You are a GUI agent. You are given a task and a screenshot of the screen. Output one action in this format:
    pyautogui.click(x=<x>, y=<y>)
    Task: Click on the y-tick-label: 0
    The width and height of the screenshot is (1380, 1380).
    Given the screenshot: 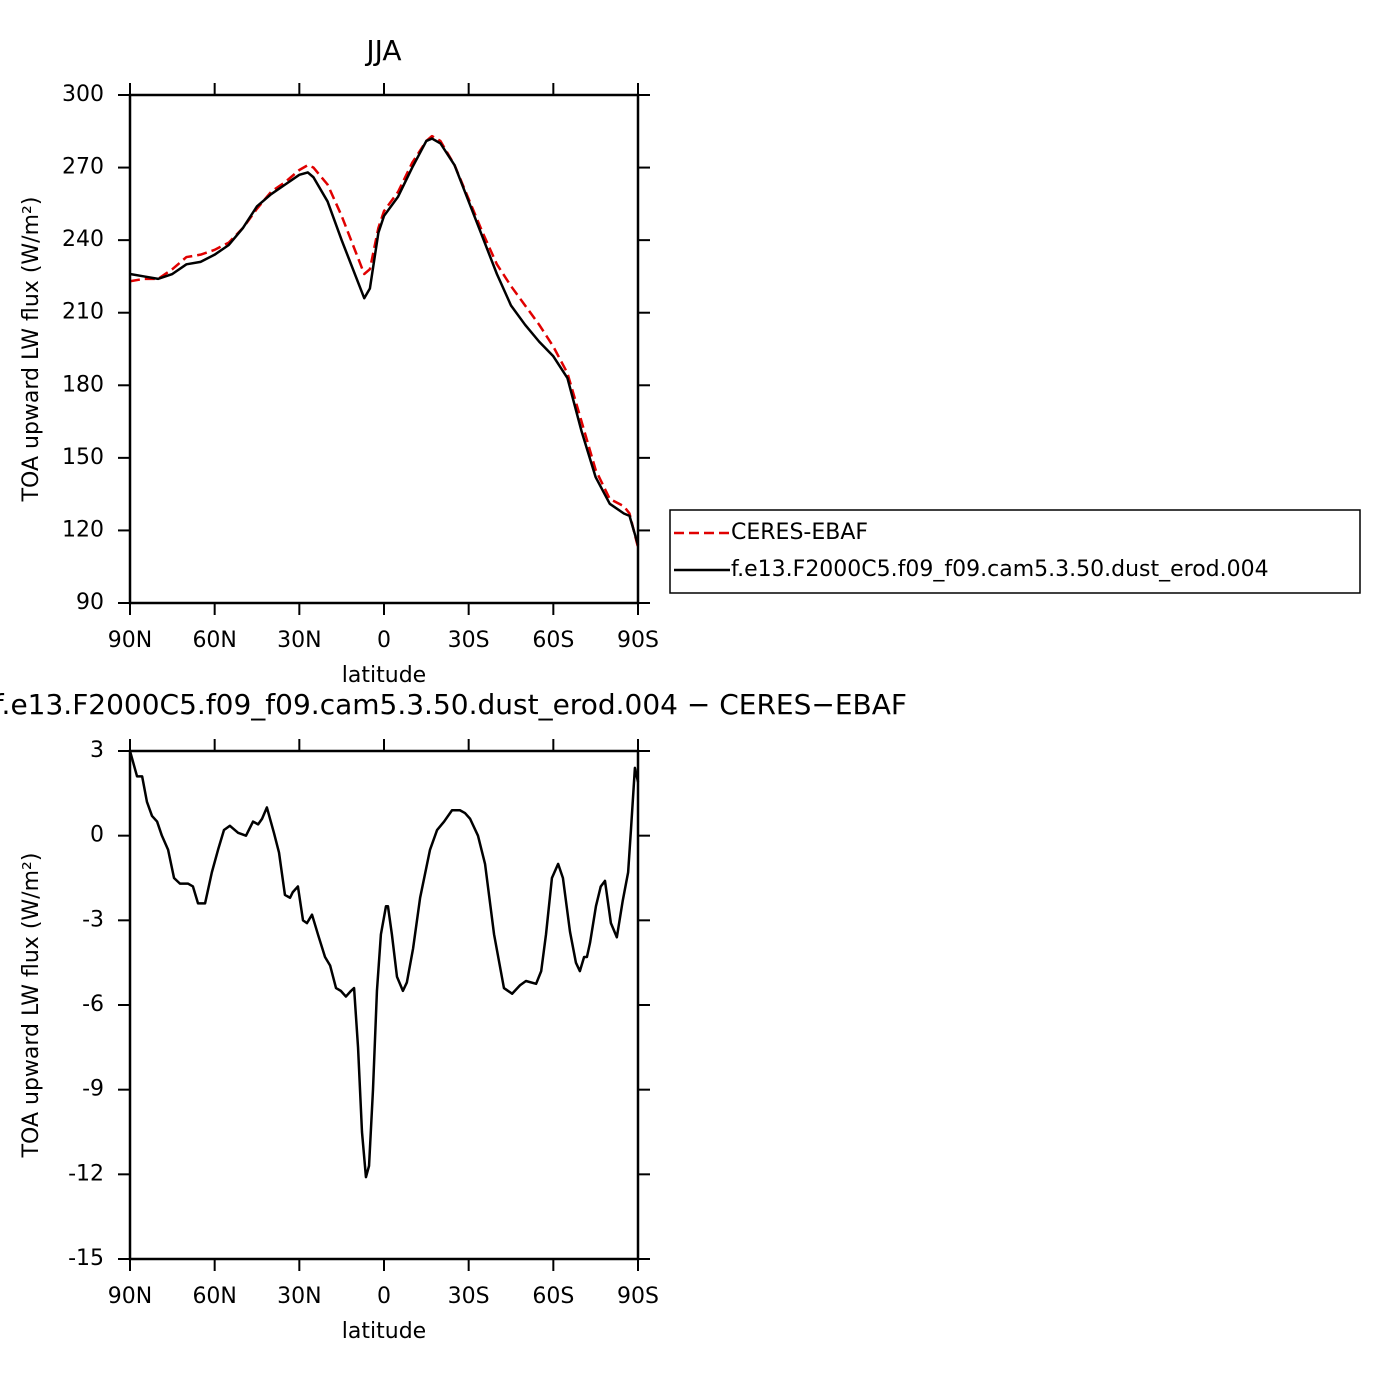 What is the action you would take?
    pyautogui.click(x=97, y=835)
    